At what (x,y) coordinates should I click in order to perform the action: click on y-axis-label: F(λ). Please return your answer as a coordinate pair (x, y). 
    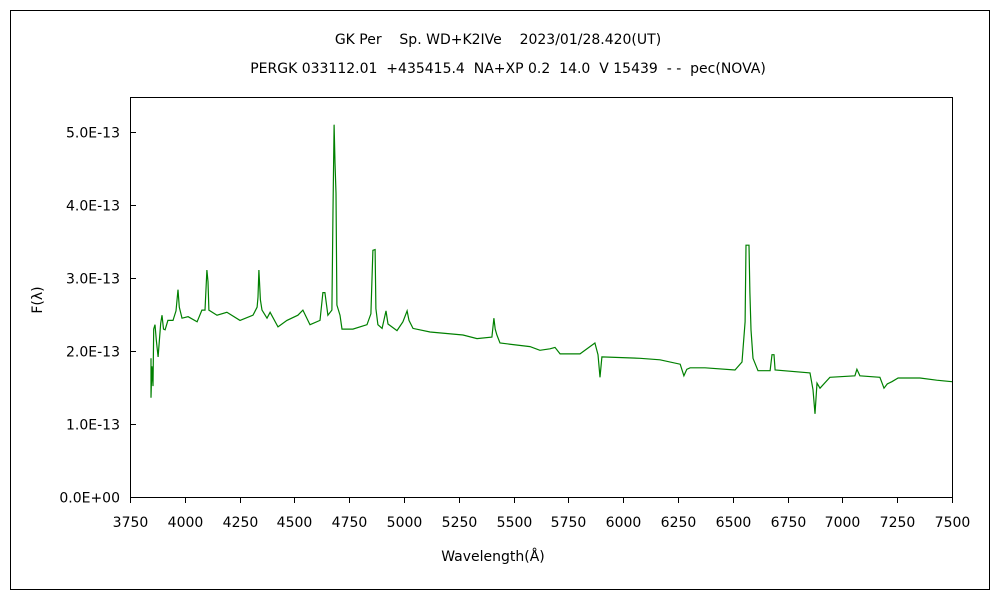
    Looking at the image, I should click on (38, 299).